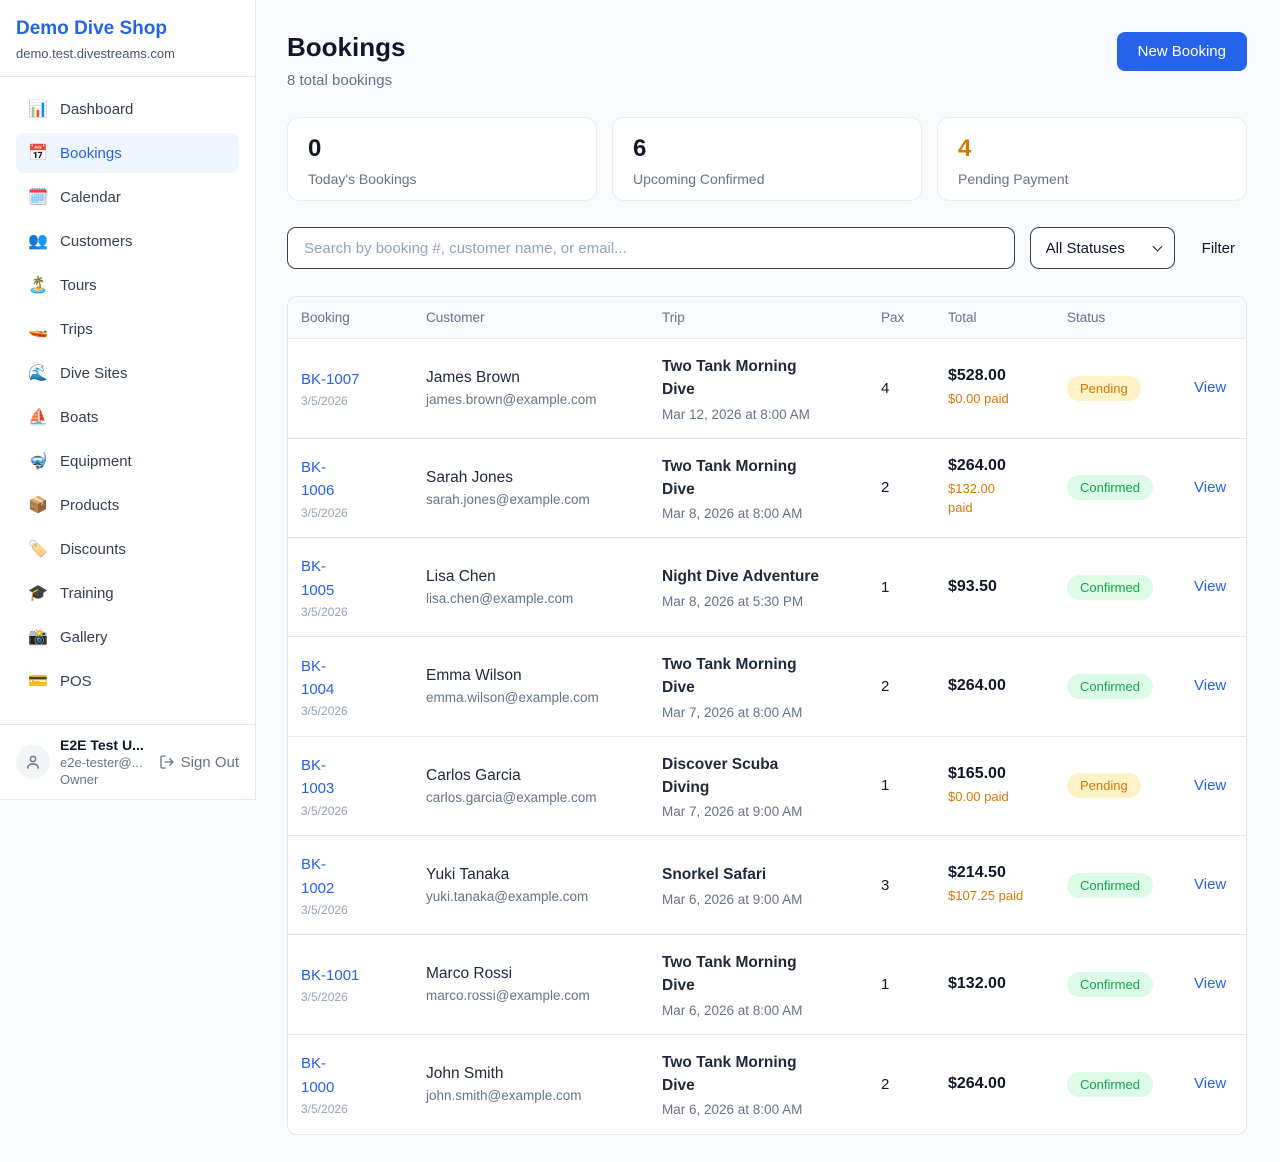  Describe the element at coordinates (77, 549) in the screenshot. I see `sidebar-item-discounts: 🏷️ Discounts` at that location.